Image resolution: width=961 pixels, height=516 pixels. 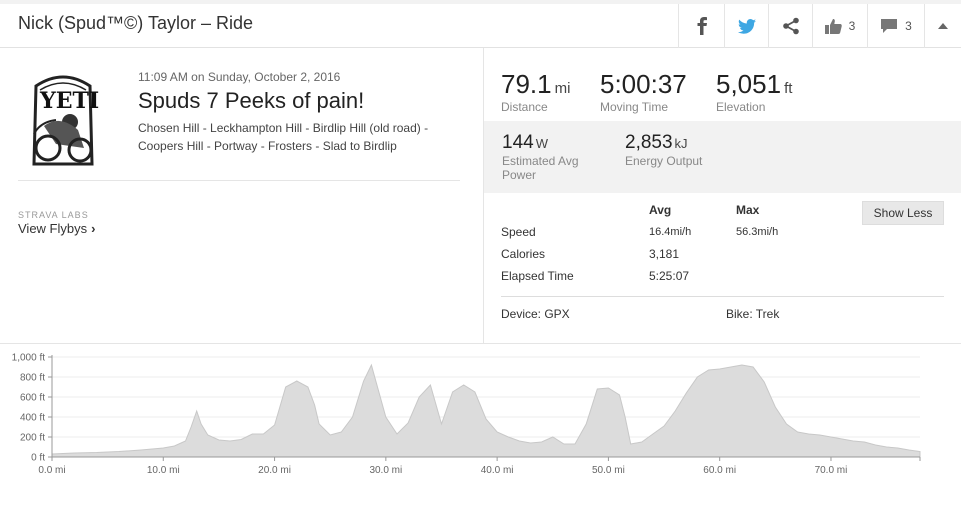 What do you see at coordinates (643, 84) in the screenshot?
I see `moving-time-value: 5:00:37` at bounding box center [643, 84].